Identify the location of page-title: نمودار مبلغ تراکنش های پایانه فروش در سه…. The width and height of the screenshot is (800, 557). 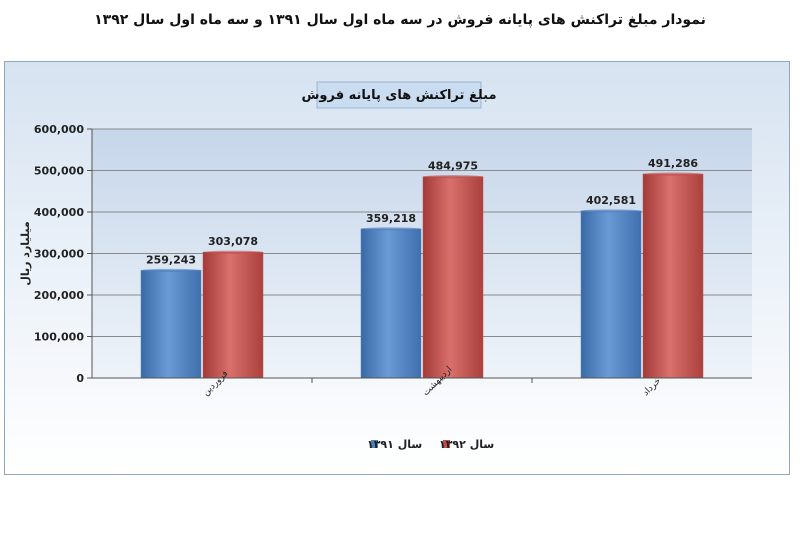
(400, 20).